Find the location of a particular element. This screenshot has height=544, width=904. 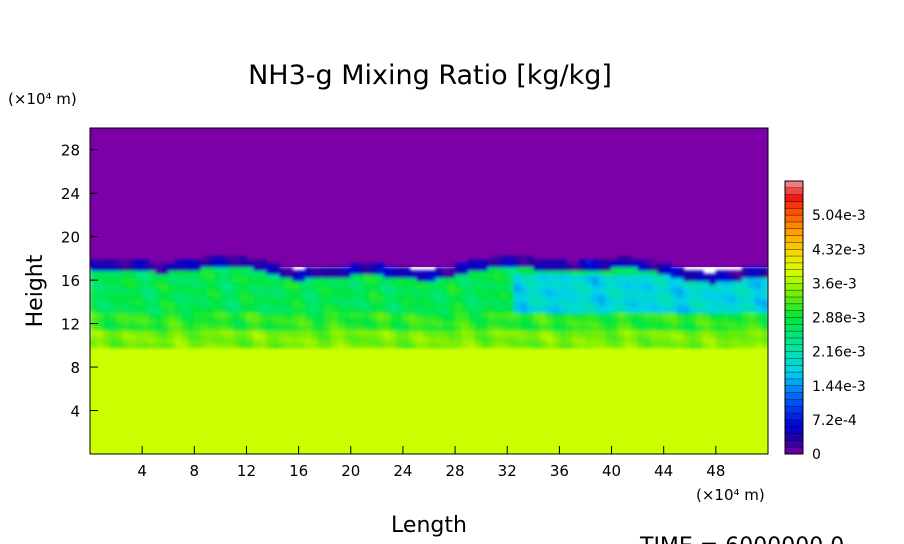

chart-title: NH3-g Mixing Ratio [kg/kg] is located at coordinates (430, 75).